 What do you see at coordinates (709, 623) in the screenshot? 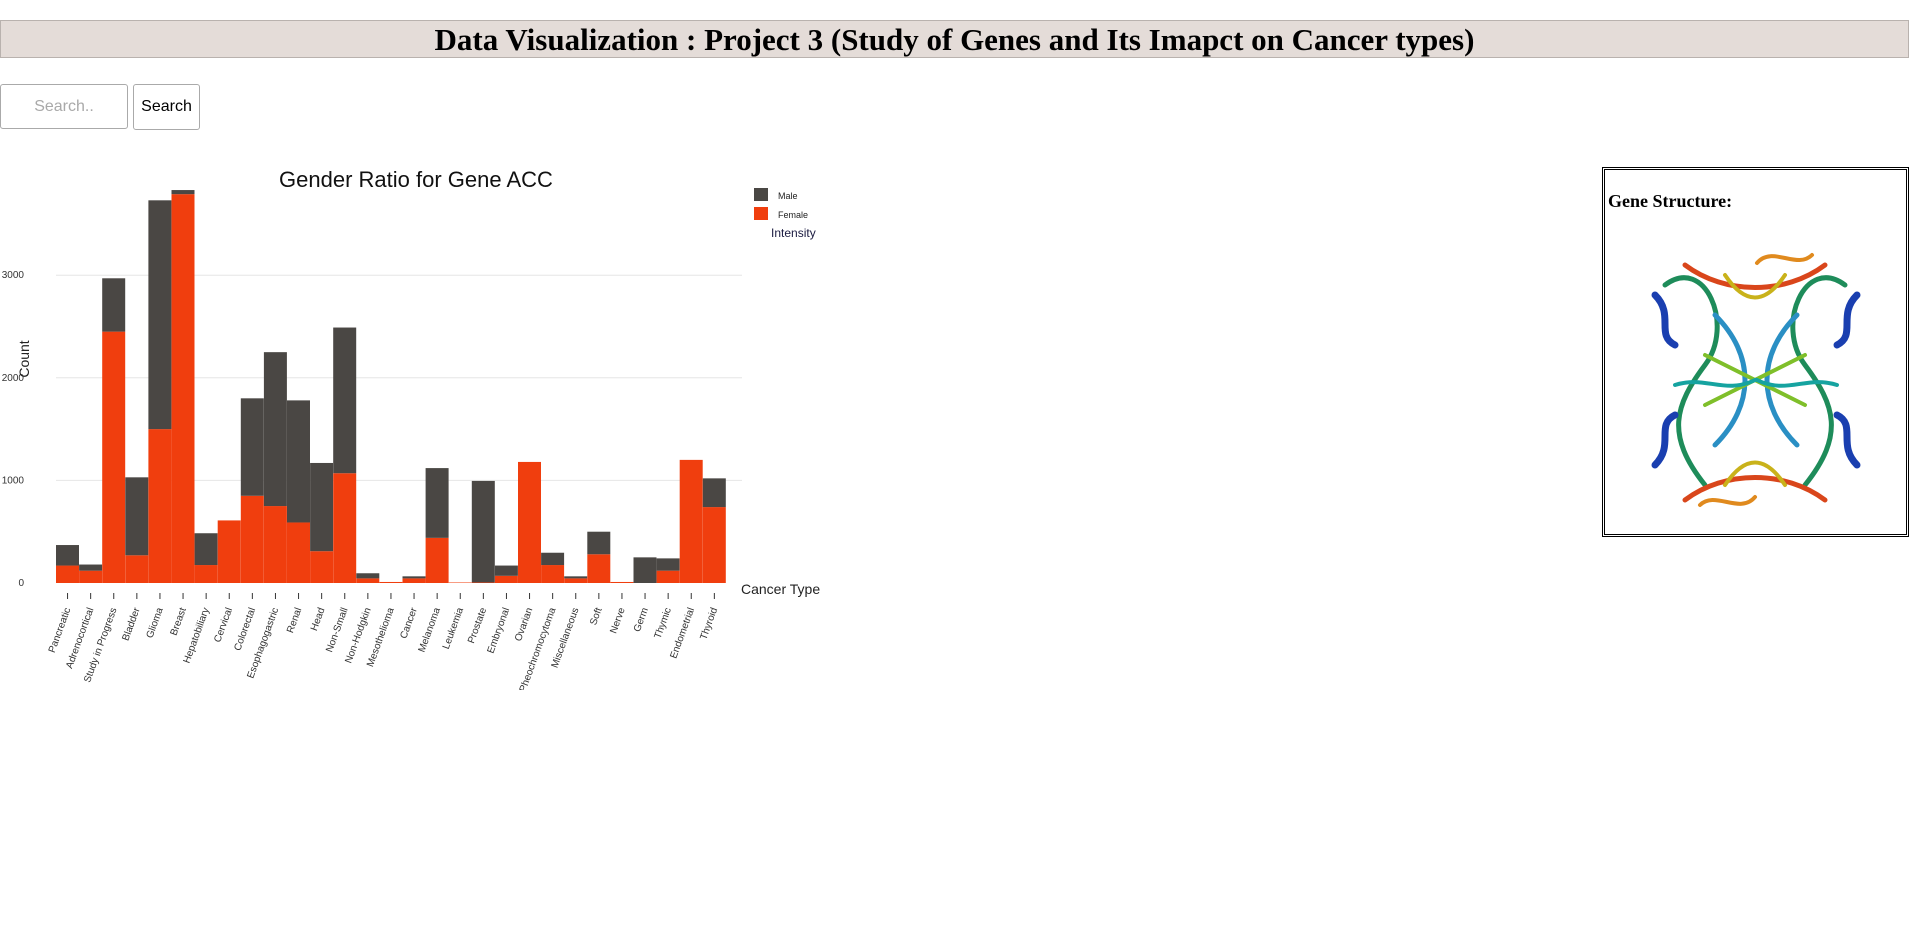
I see `x-tick-label: Thyroid` at bounding box center [709, 623].